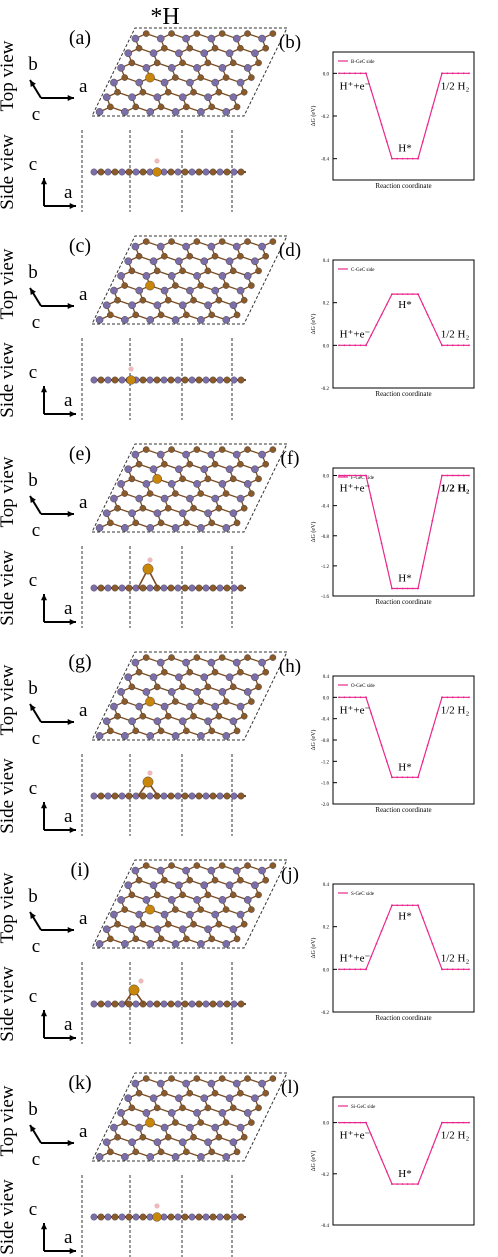  I want to click on top-view-label: Top view, so click(9, 699).